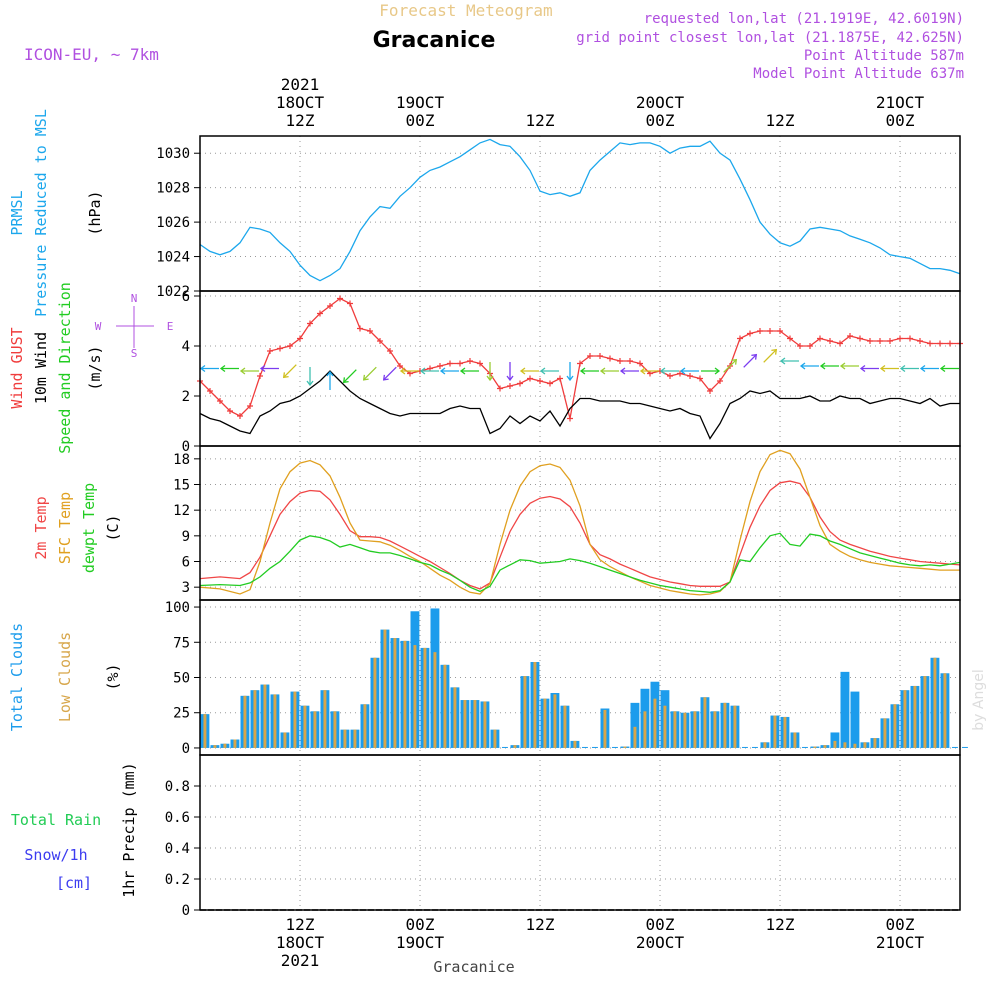  Describe the element at coordinates (186, 911) in the screenshot. I see `ytick-label: 0` at that location.